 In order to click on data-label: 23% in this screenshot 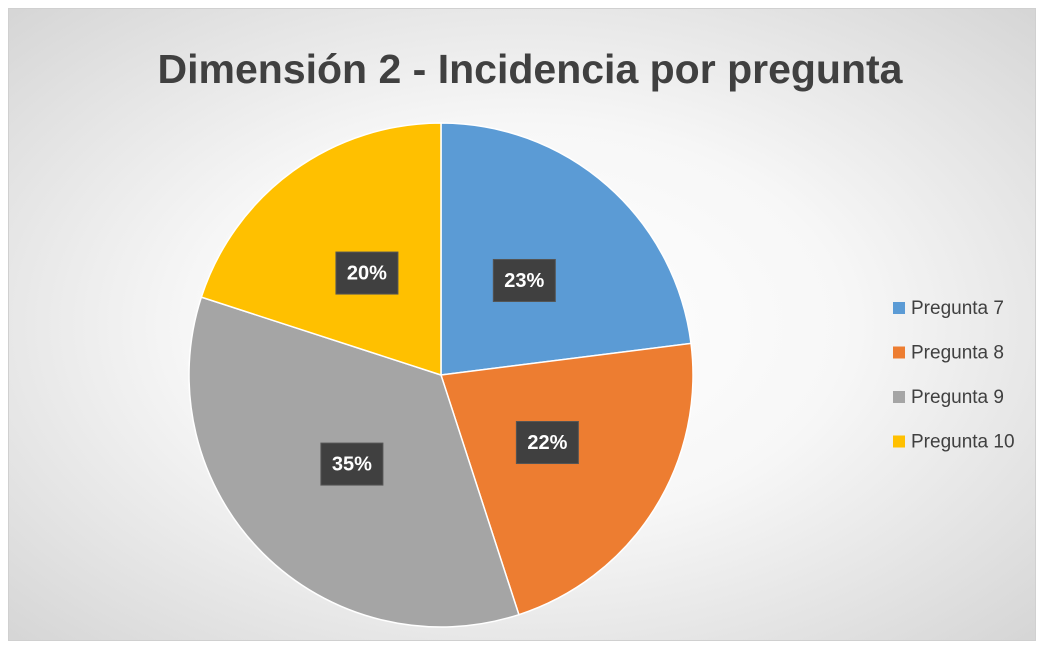, I will do `click(524, 281)`.